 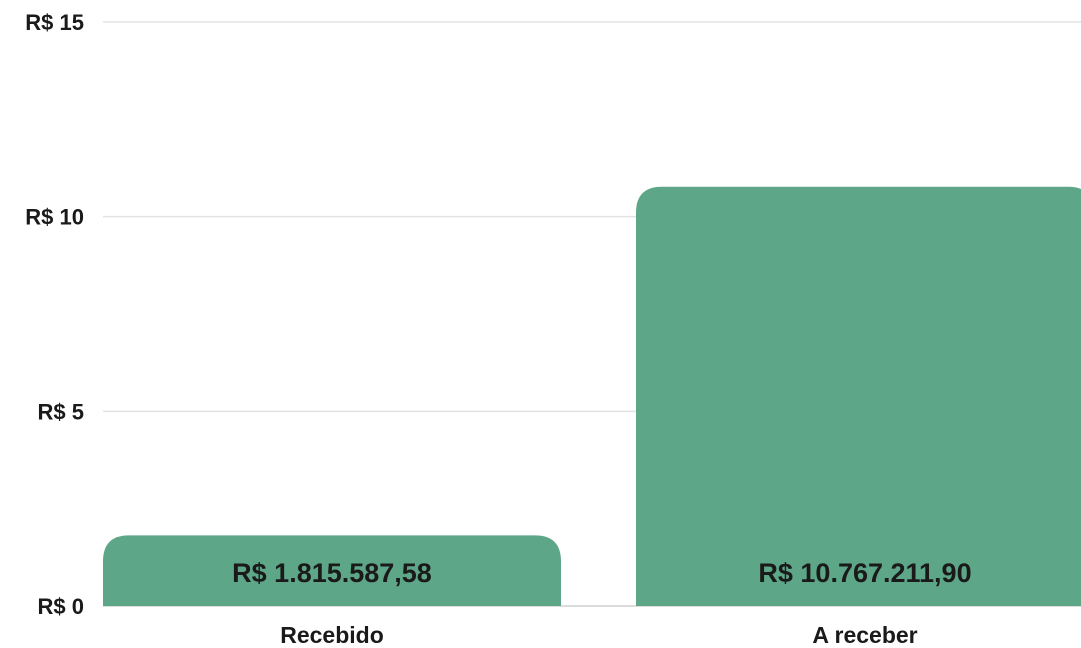 I want to click on y-tick-label-3: R$ 15, so click(x=54, y=22).